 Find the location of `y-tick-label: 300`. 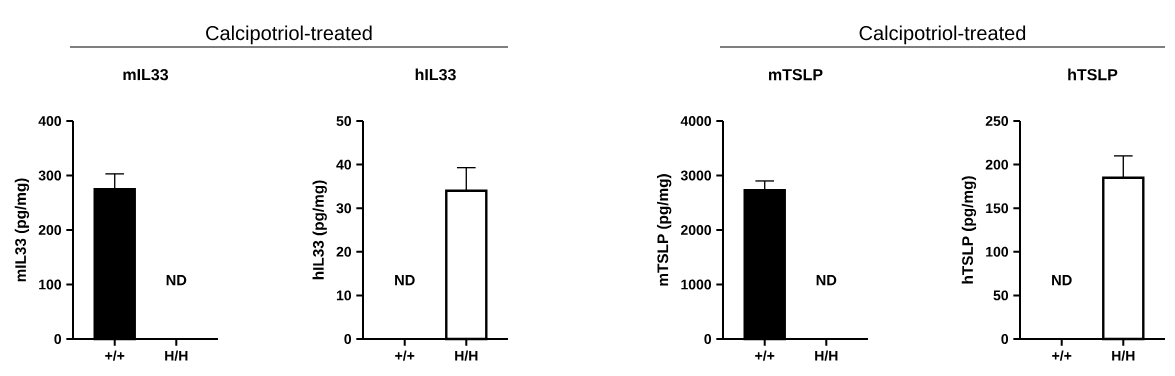

y-tick-label: 300 is located at coordinates (50, 175).